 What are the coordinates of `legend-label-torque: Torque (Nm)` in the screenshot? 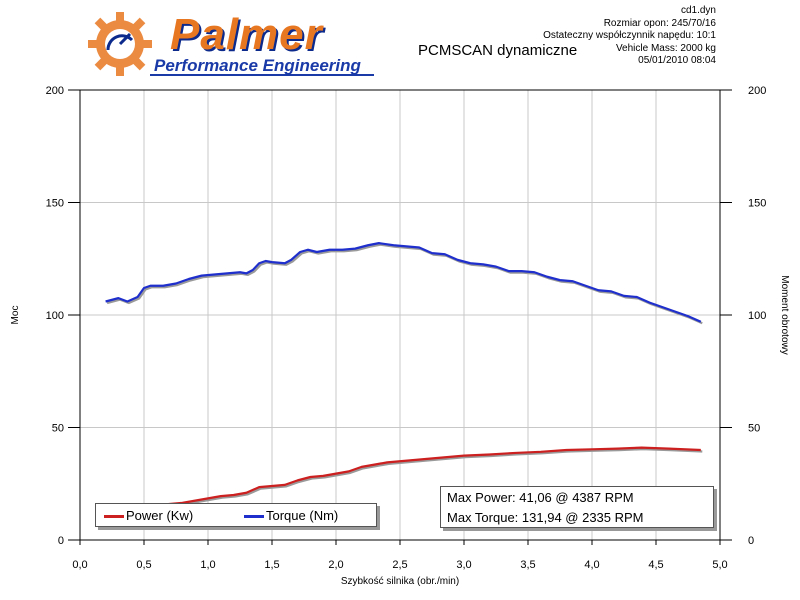 It's located at (302, 515).